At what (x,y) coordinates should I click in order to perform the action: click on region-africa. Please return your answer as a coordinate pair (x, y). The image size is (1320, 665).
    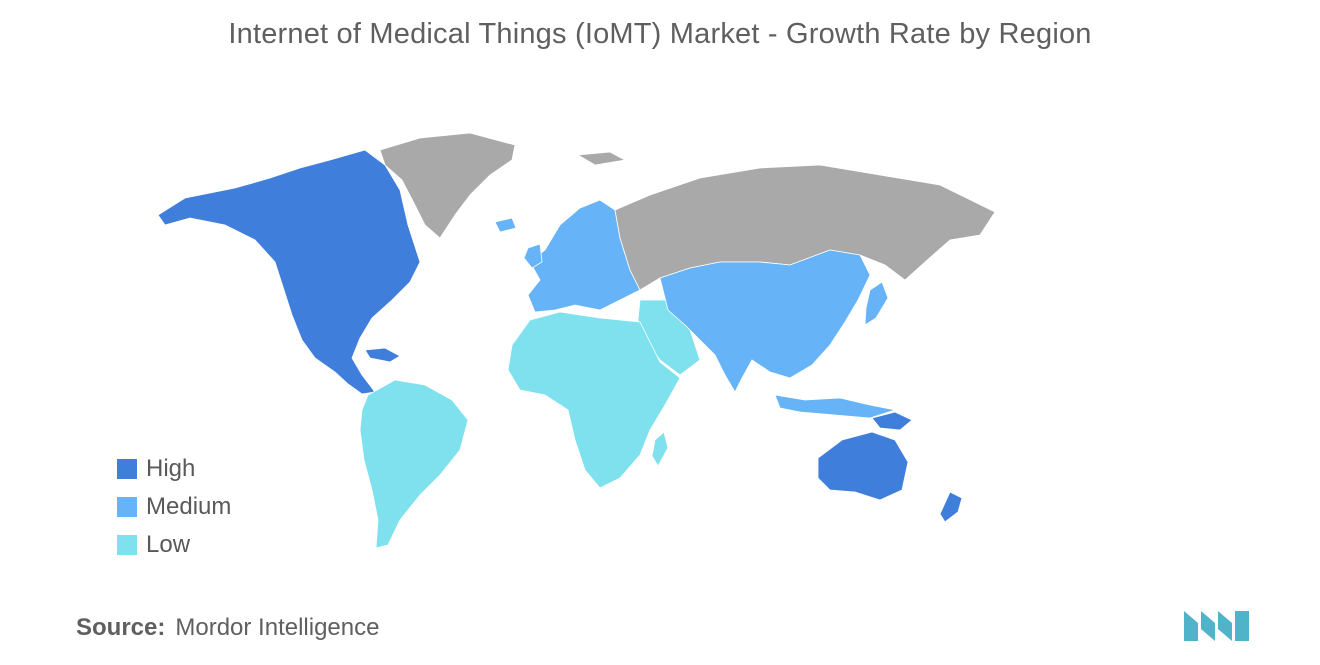
    Looking at the image, I should click on (594, 400).